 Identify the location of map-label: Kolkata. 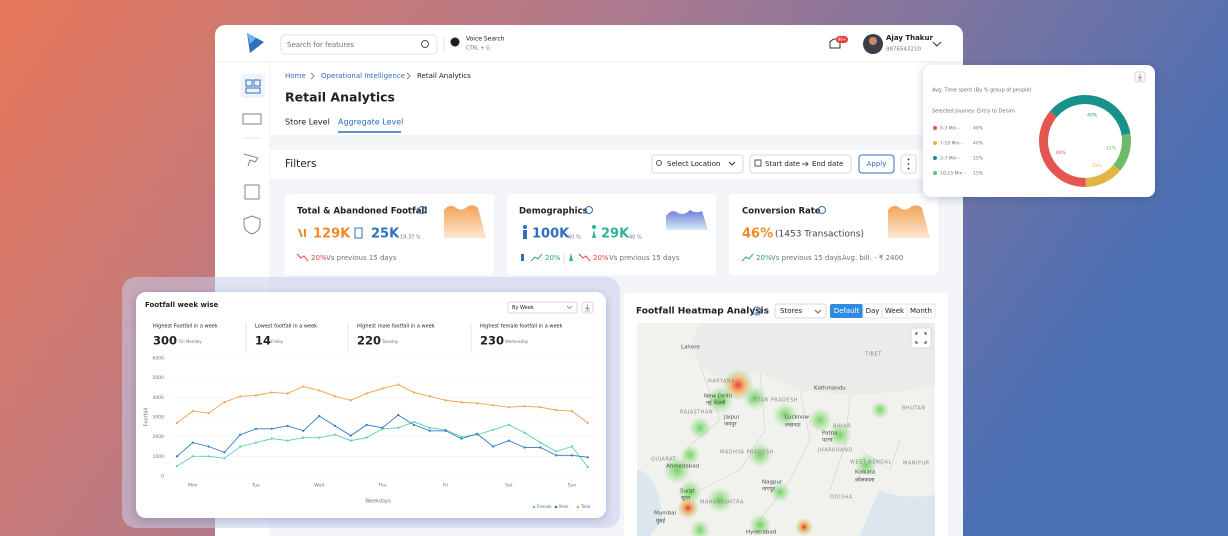
(865, 473).